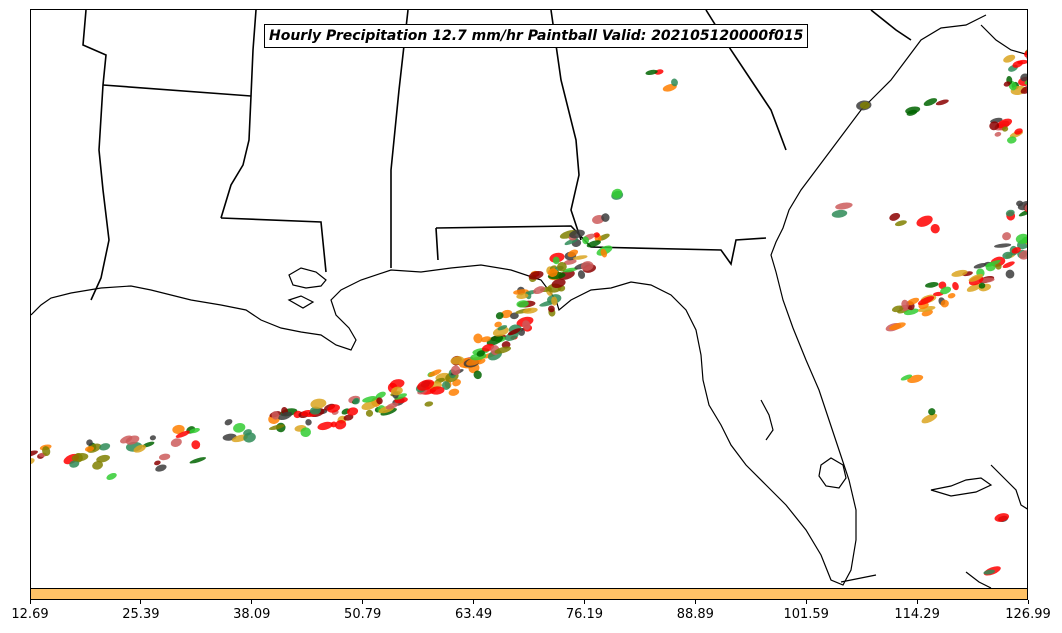  I want to click on state-line-la-ms, so click(273, 245).